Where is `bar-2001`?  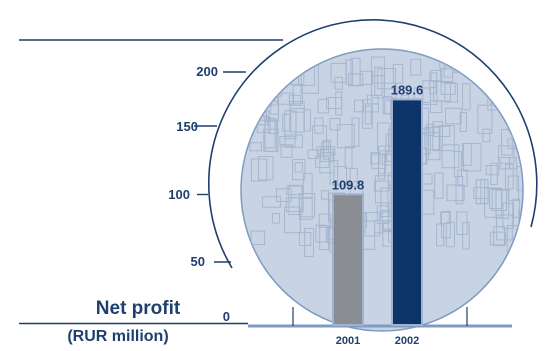 bar-2001 is located at coordinates (348, 259).